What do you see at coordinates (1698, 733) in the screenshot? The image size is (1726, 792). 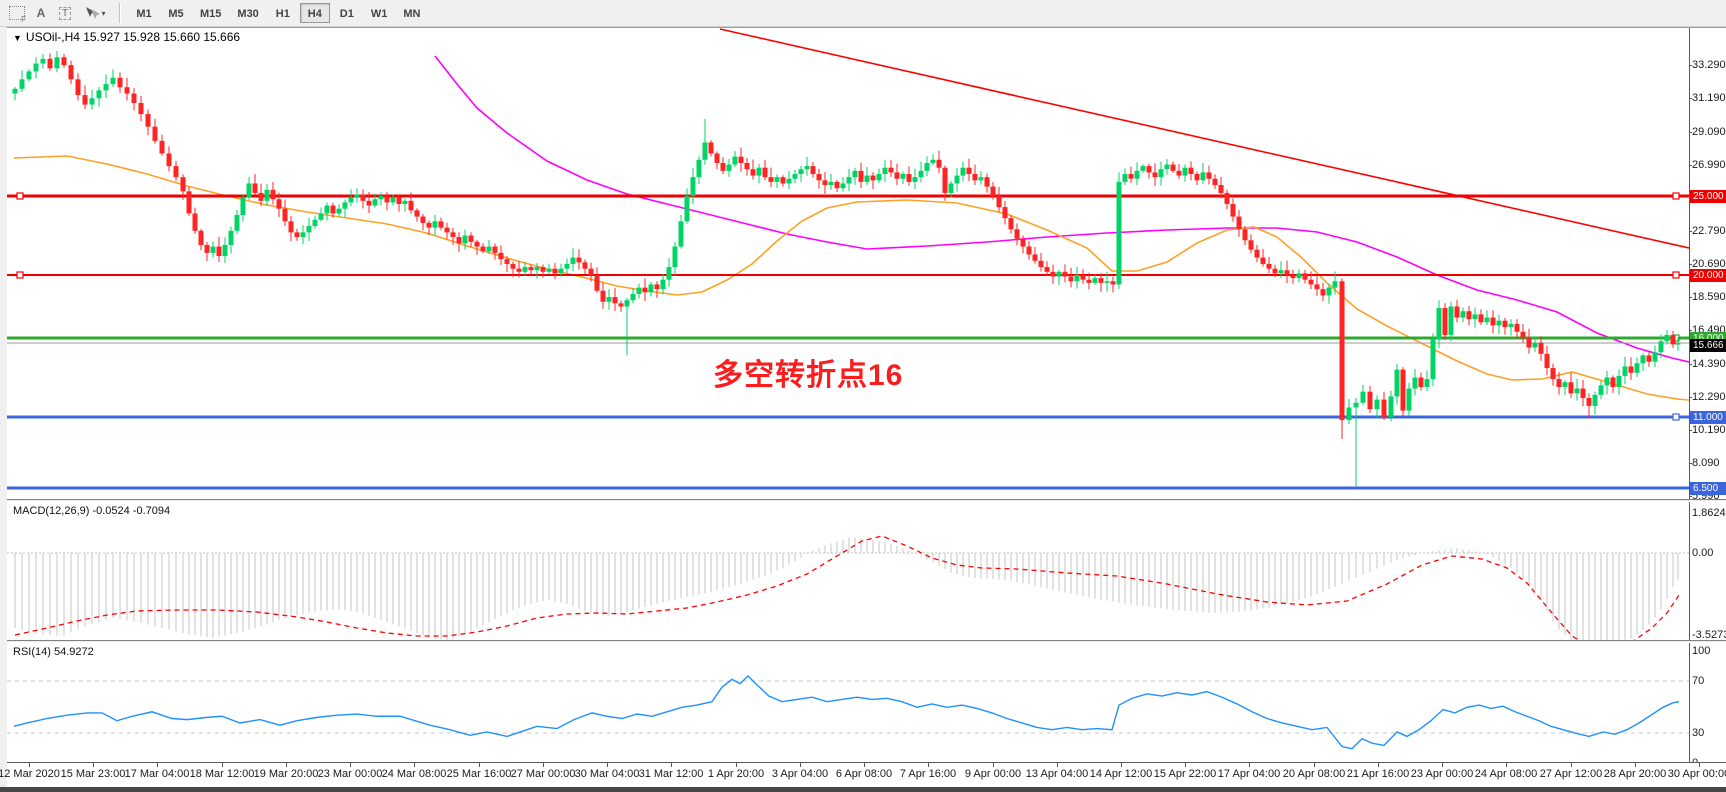 I see `rsi-tick-label: 30` at bounding box center [1698, 733].